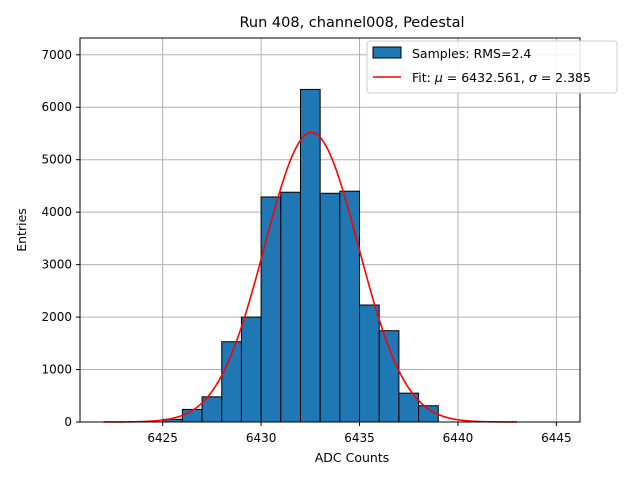 The width and height of the screenshot is (640, 480). I want to click on legend-box, so click(492, 67).